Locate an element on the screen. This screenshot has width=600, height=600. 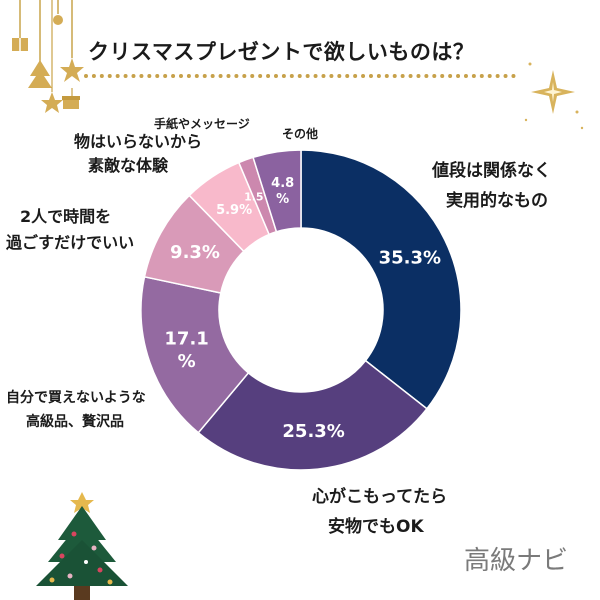
donut-value-luxury: 17.1% is located at coordinates (186, 351).